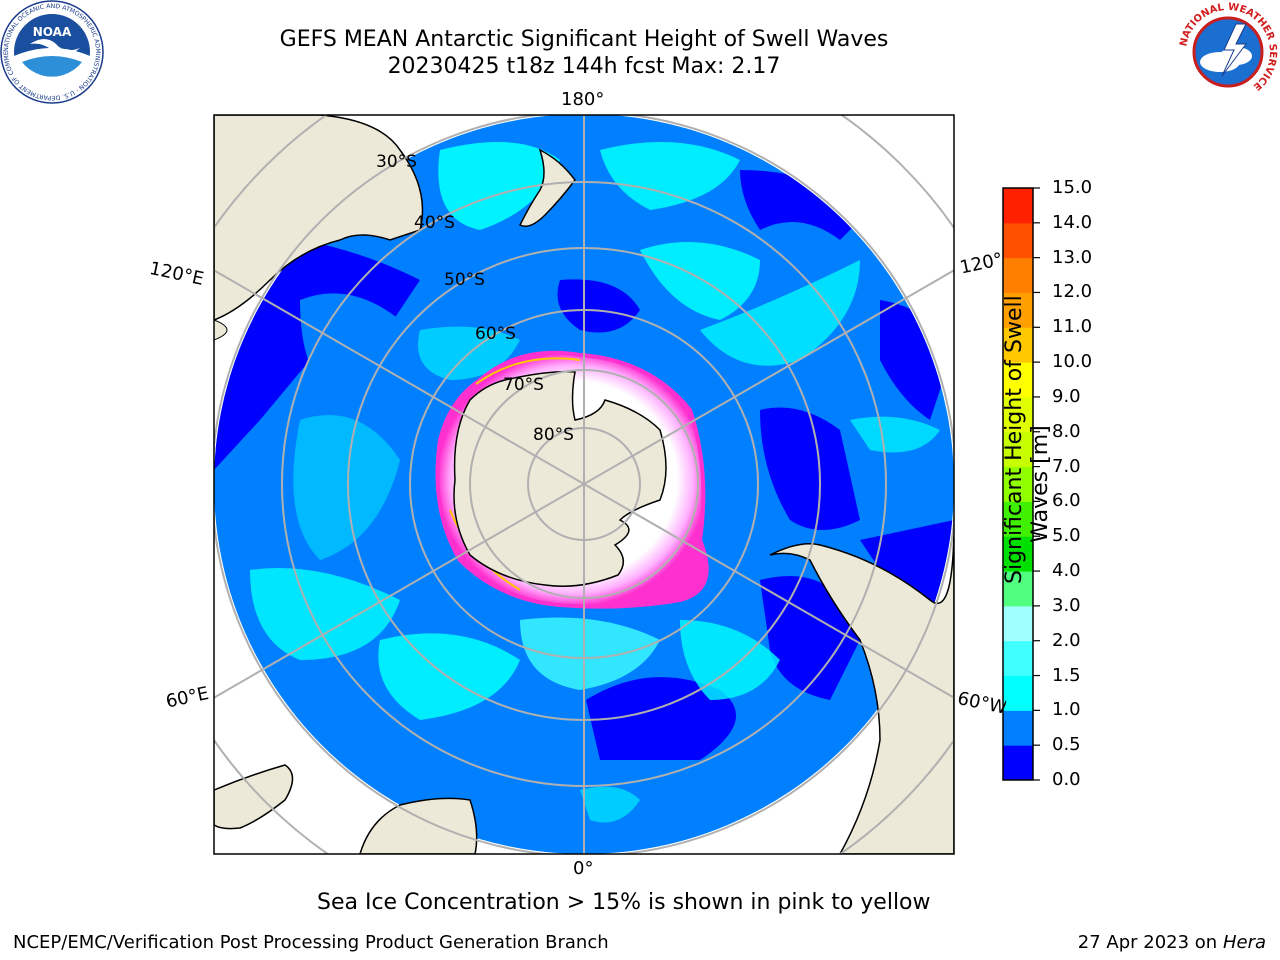 This screenshot has width=1280, height=960. Describe the element at coordinates (1072, 362) in the screenshot. I see `colorbar-tick-label: 10.0` at that location.